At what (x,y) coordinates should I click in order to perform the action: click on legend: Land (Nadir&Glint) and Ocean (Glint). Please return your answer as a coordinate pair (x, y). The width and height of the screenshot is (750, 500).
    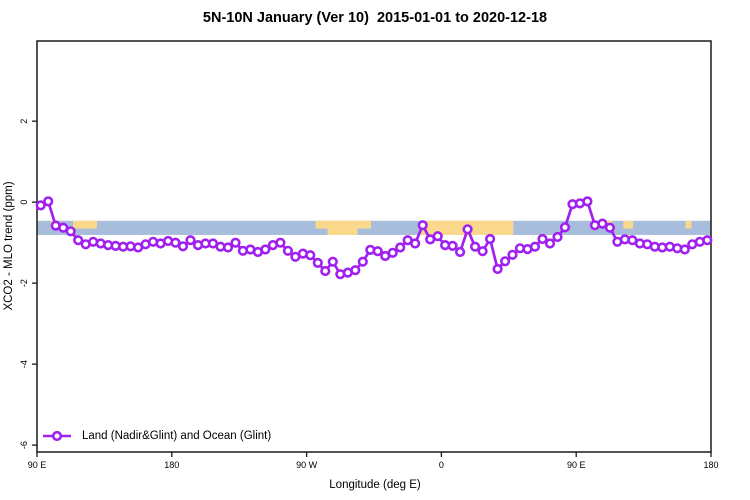
    Looking at the image, I should click on (156, 436).